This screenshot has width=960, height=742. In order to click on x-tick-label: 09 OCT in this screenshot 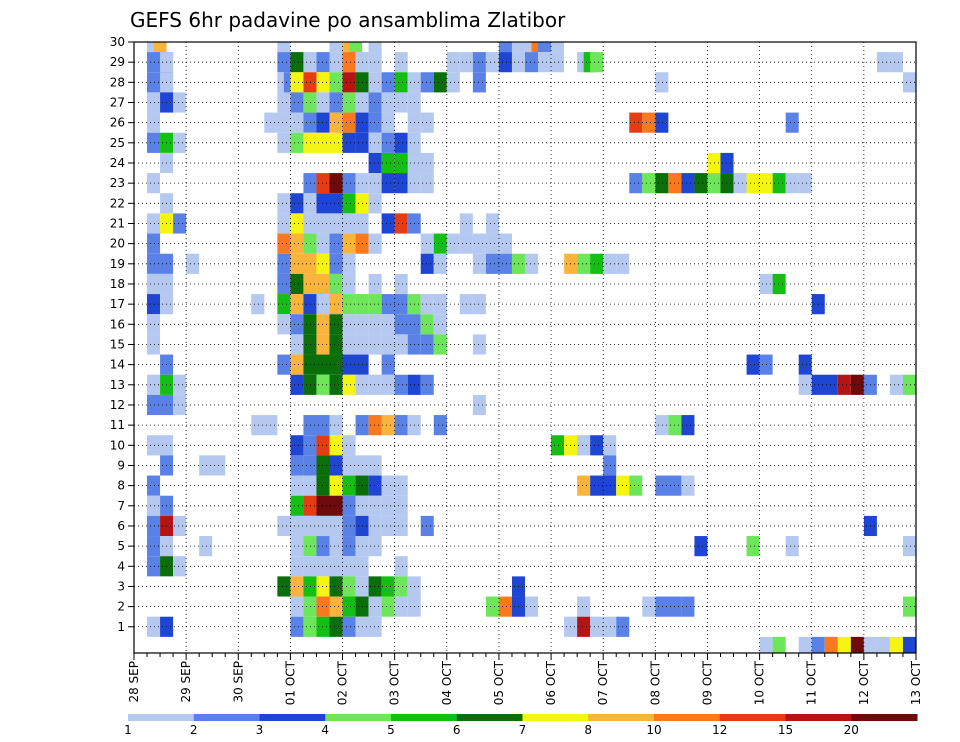, I will do `click(707, 682)`.